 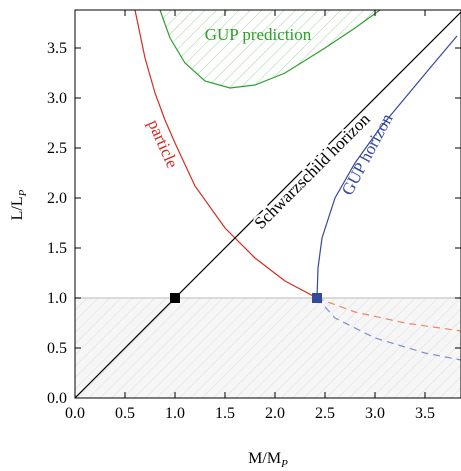 I want to click on curve-label: GUP prediction, so click(x=258, y=34).